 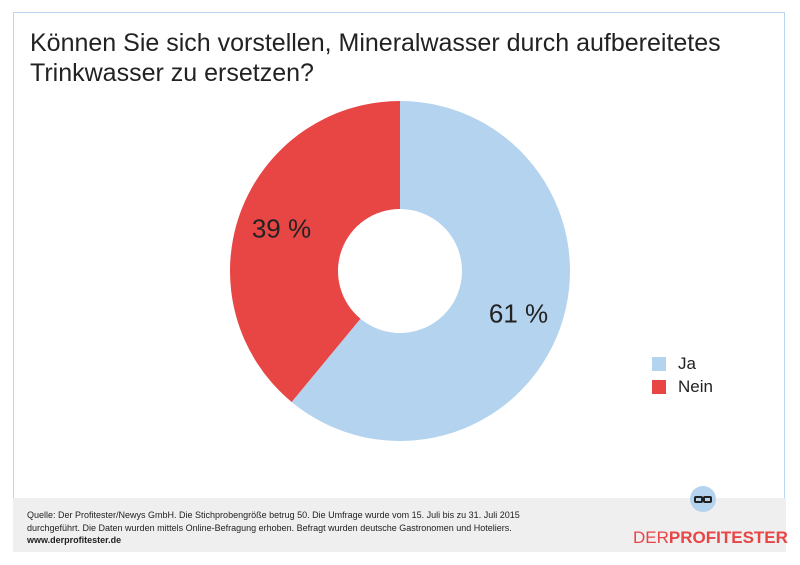 What do you see at coordinates (703, 499) in the screenshot?
I see `glasses-logo-icon` at bounding box center [703, 499].